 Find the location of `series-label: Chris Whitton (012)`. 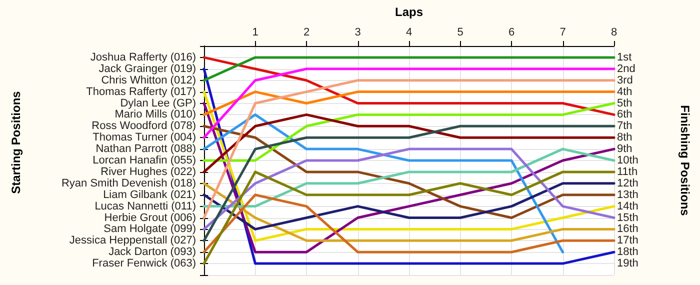

series-label: Chris Whitton (012) is located at coordinates (148, 80).